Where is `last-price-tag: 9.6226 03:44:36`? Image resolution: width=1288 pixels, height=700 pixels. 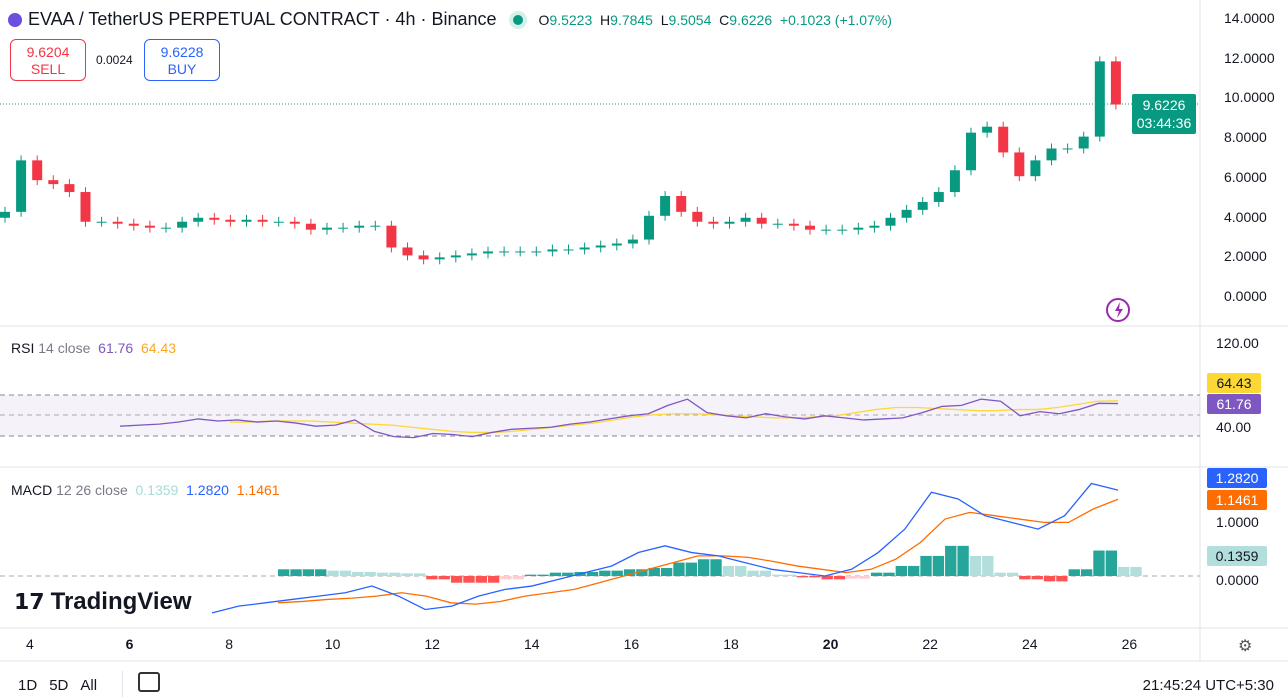
last-price-tag: 9.6226 03:44:36 is located at coordinates (1164, 114).